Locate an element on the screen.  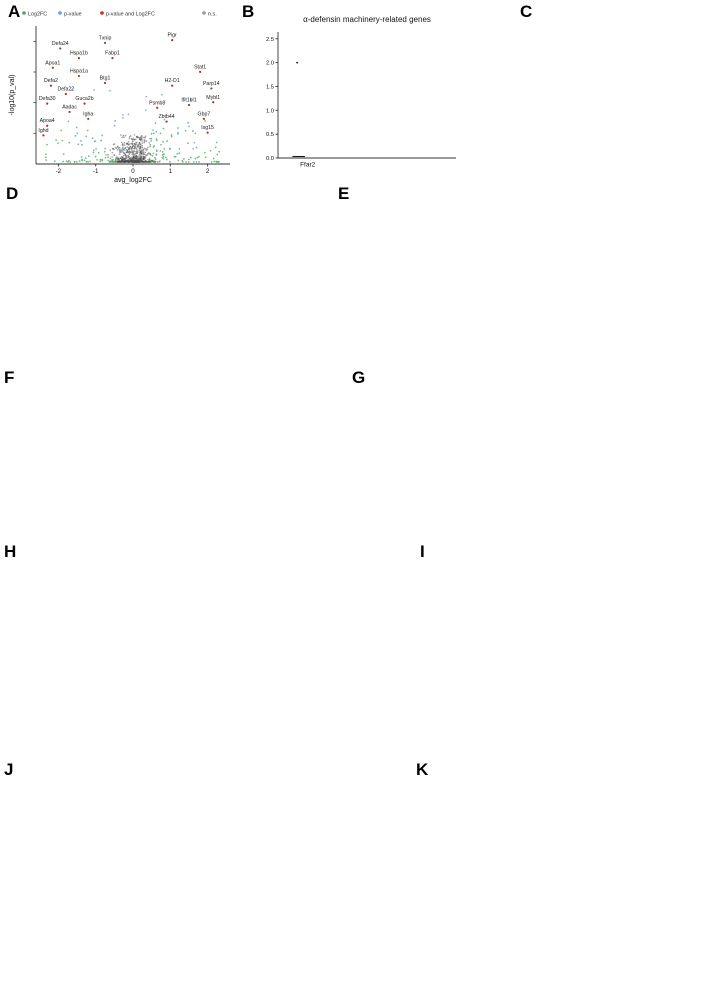
svg-text: Hspa1a is located at coordinates (79, 72).